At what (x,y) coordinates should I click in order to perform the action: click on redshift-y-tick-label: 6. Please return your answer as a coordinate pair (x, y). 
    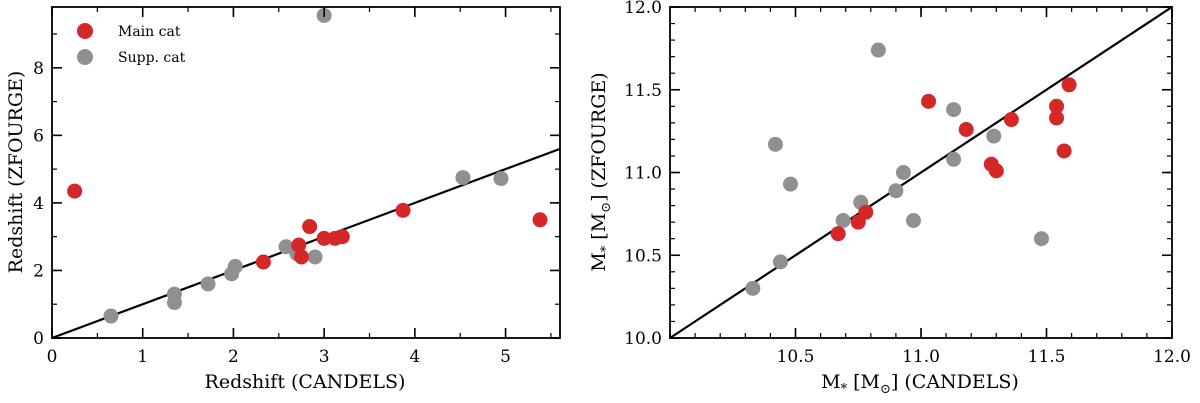
    Looking at the image, I should click on (38, 136).